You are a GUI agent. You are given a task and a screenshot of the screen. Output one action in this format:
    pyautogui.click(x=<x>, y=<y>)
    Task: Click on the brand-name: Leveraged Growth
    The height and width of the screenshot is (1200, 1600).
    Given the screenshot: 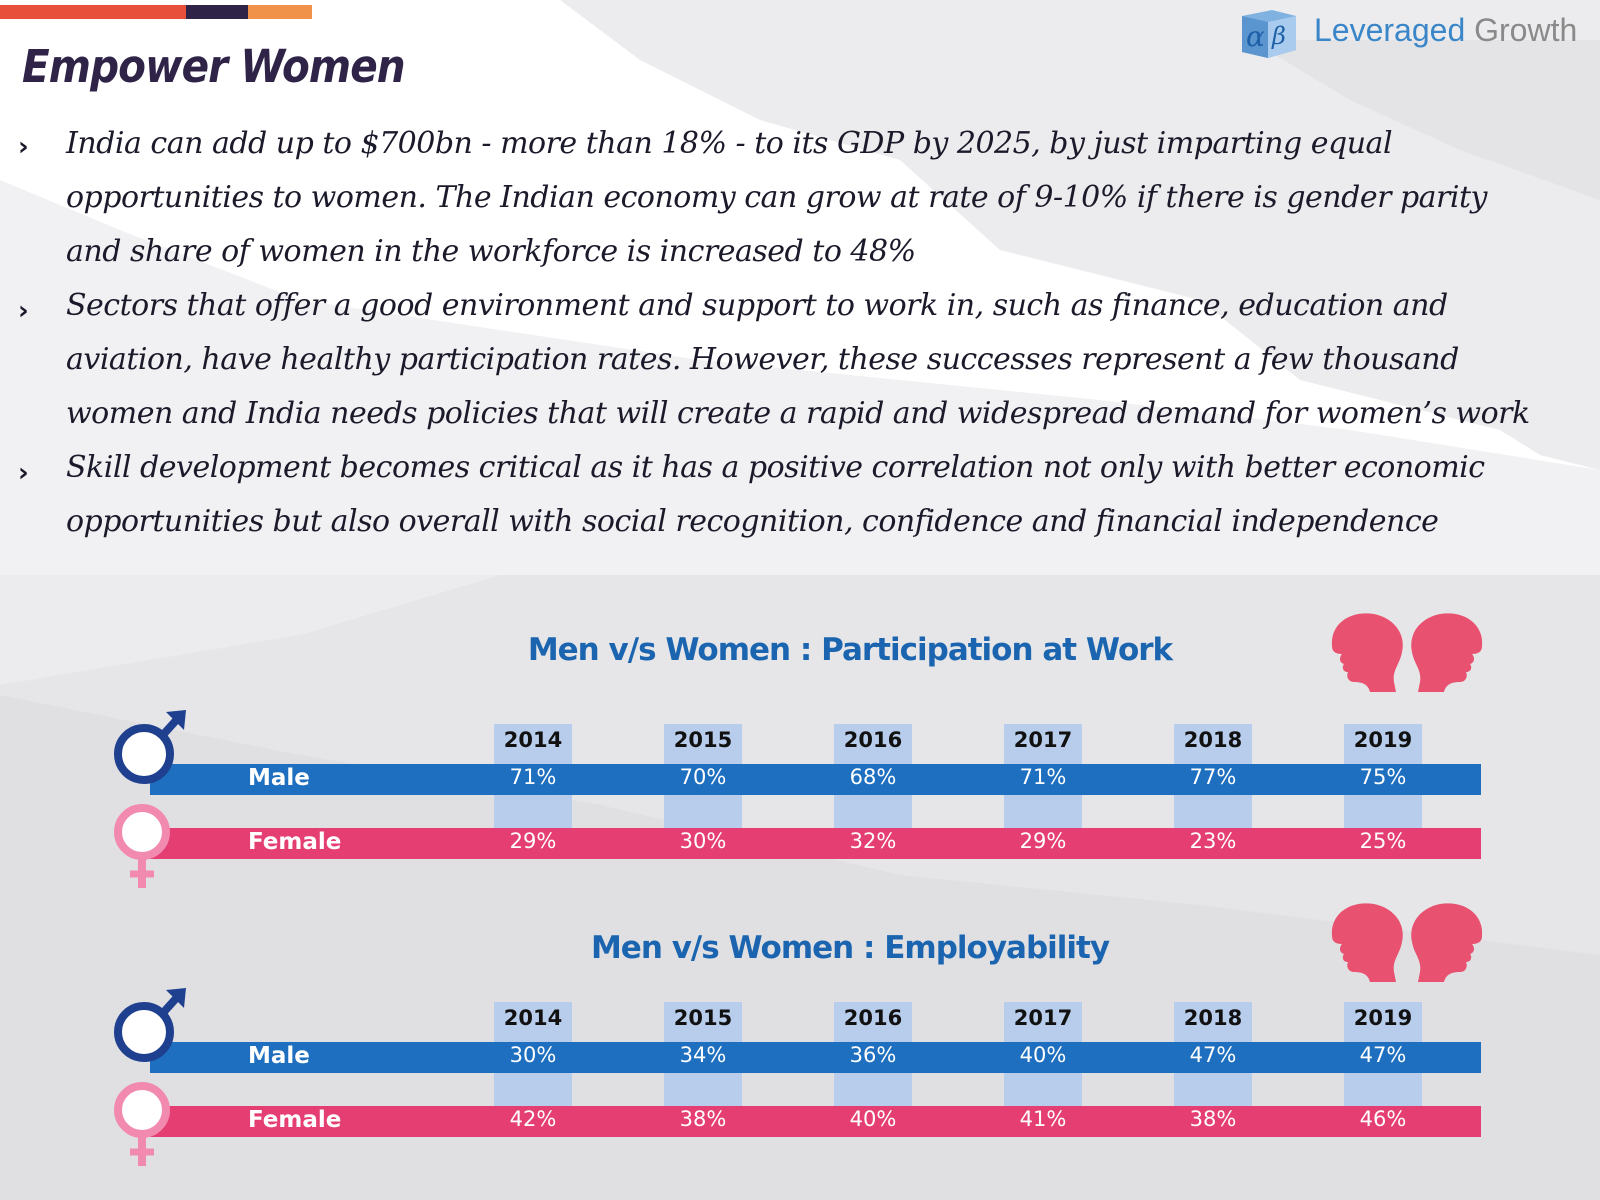 What is the action you would take?
    pyautogui.click(x=1445, y=30)
    